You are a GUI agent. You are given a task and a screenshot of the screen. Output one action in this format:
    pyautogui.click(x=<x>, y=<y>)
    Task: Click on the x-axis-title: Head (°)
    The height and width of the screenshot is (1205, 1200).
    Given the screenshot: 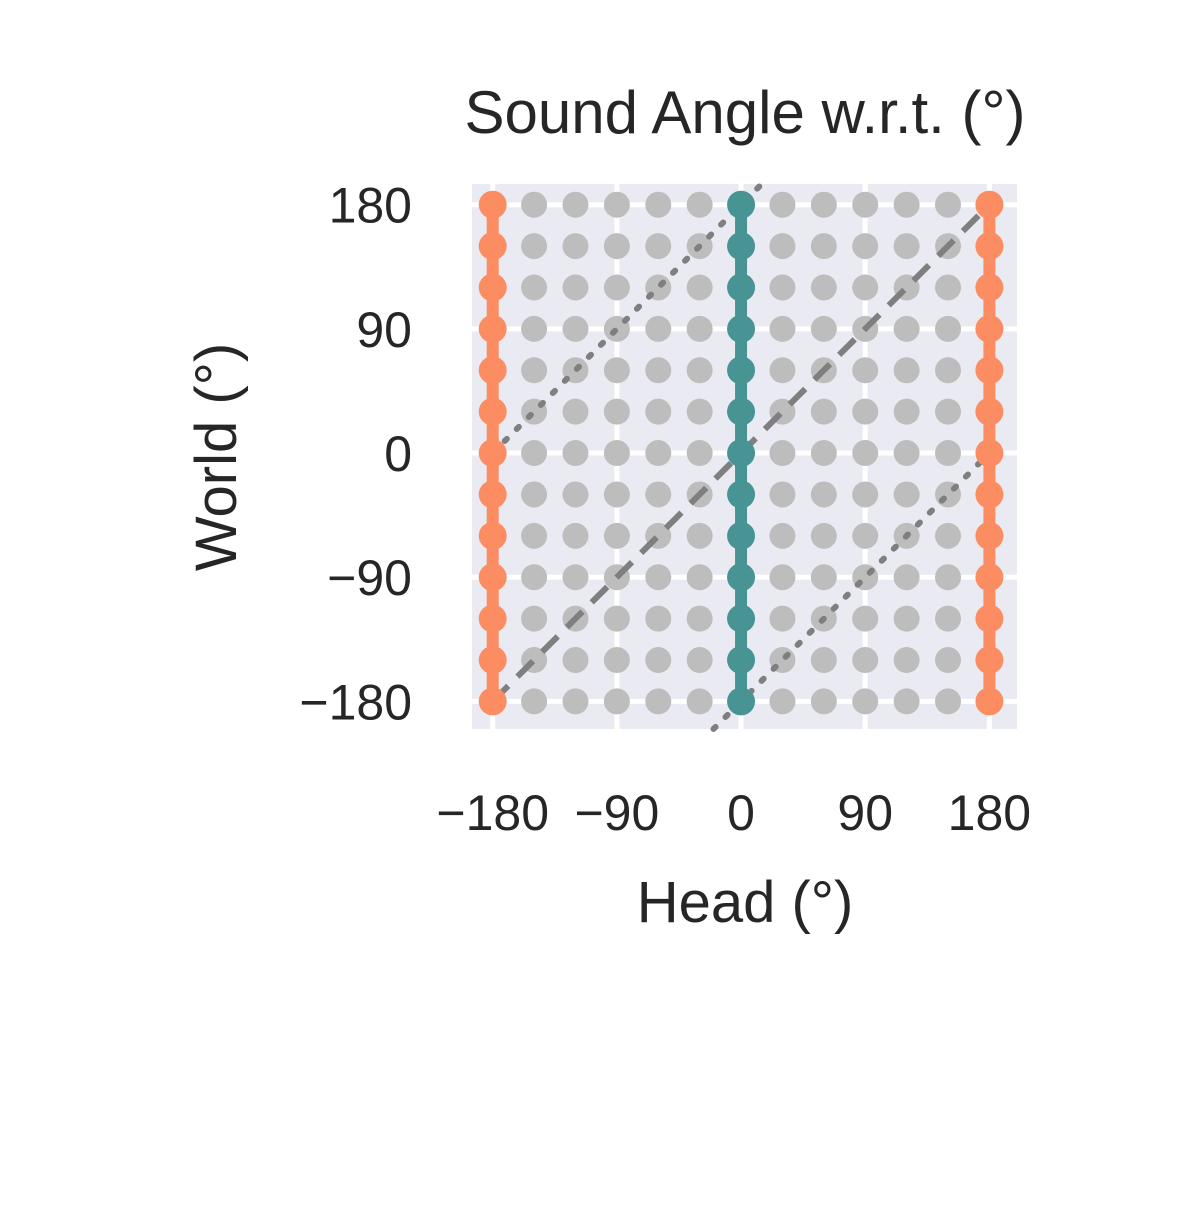 What is the action you would take?
    pyautogui.click(x=745, y=902)
    